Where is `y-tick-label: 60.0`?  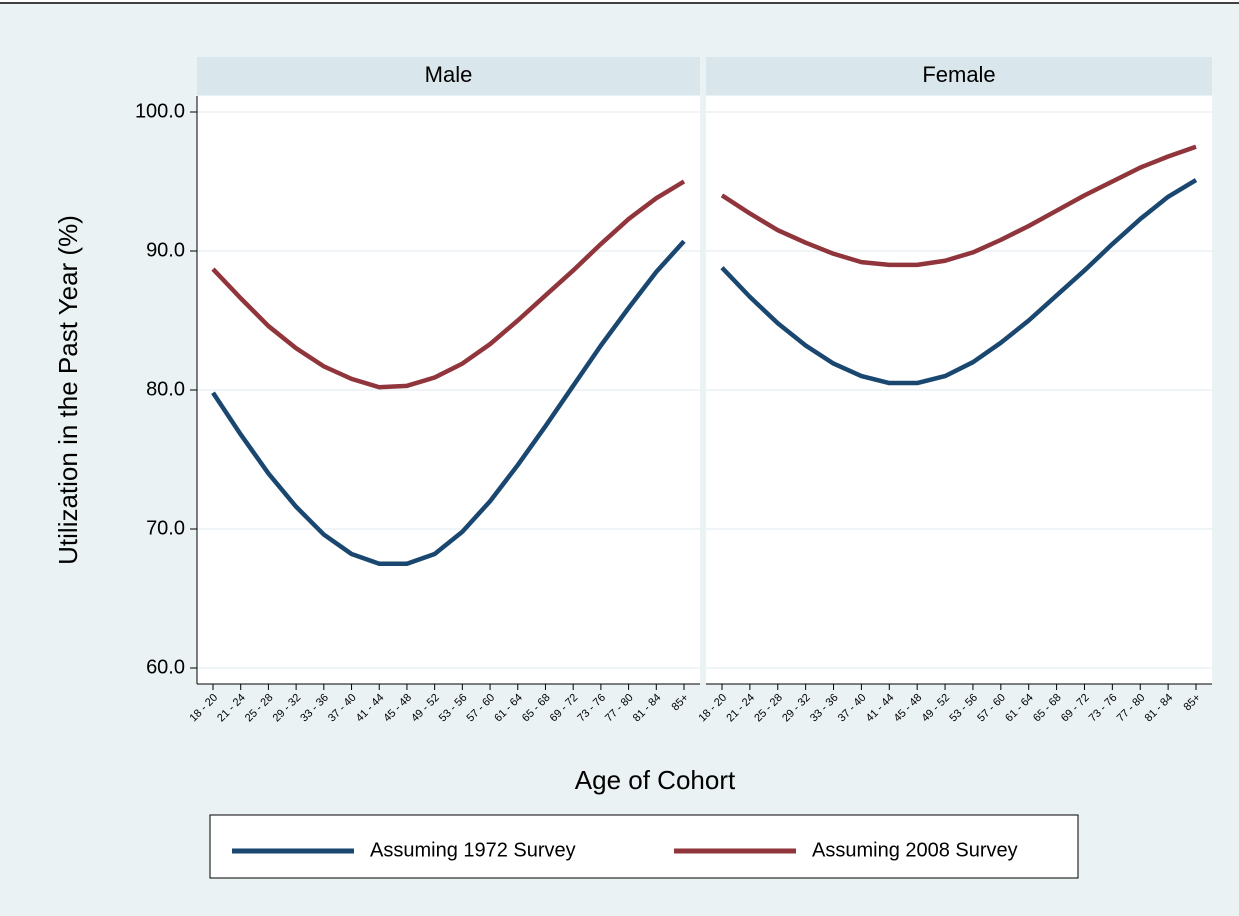
y-tick-label: 60.0 is located at coordinates (165, 667).